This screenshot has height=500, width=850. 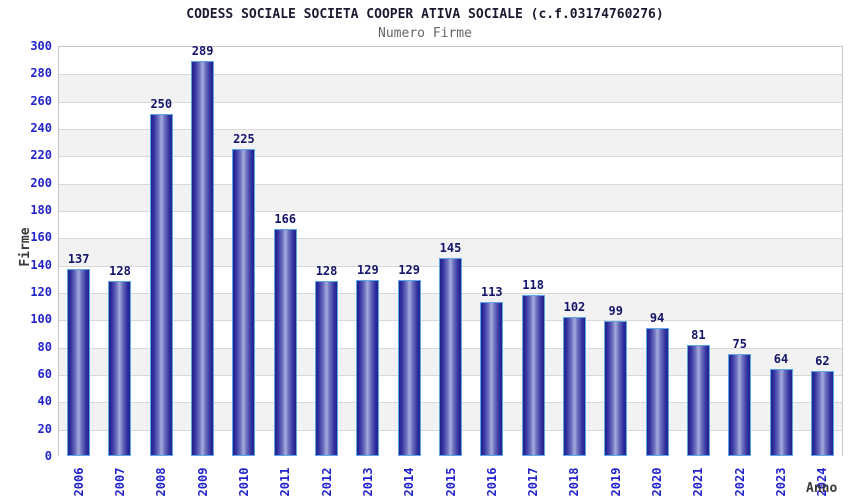 What do you see at coordinates (244, 302) in the screenshot?
I see `bar-2010` at bounding box center [244, 302].